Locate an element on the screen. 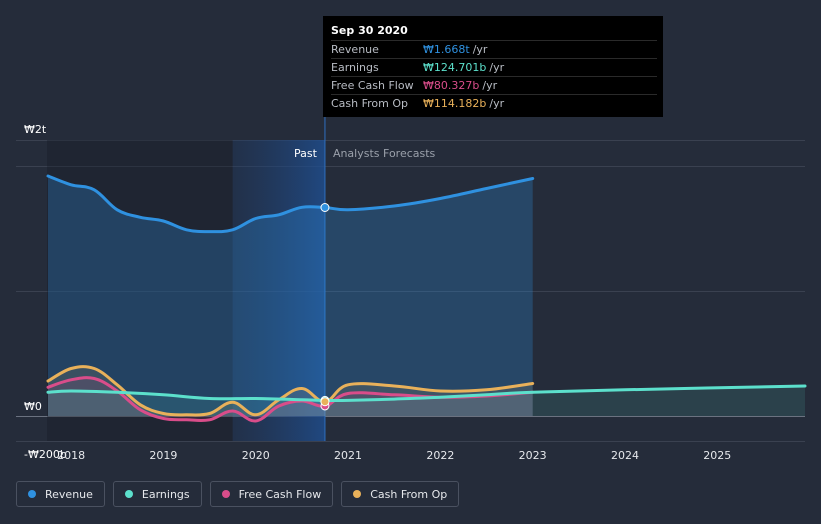 Image resolution: width=821 pixels, height=524 pixels. tooltip-value: ₩1.668t is located at coordinates (446, 49).